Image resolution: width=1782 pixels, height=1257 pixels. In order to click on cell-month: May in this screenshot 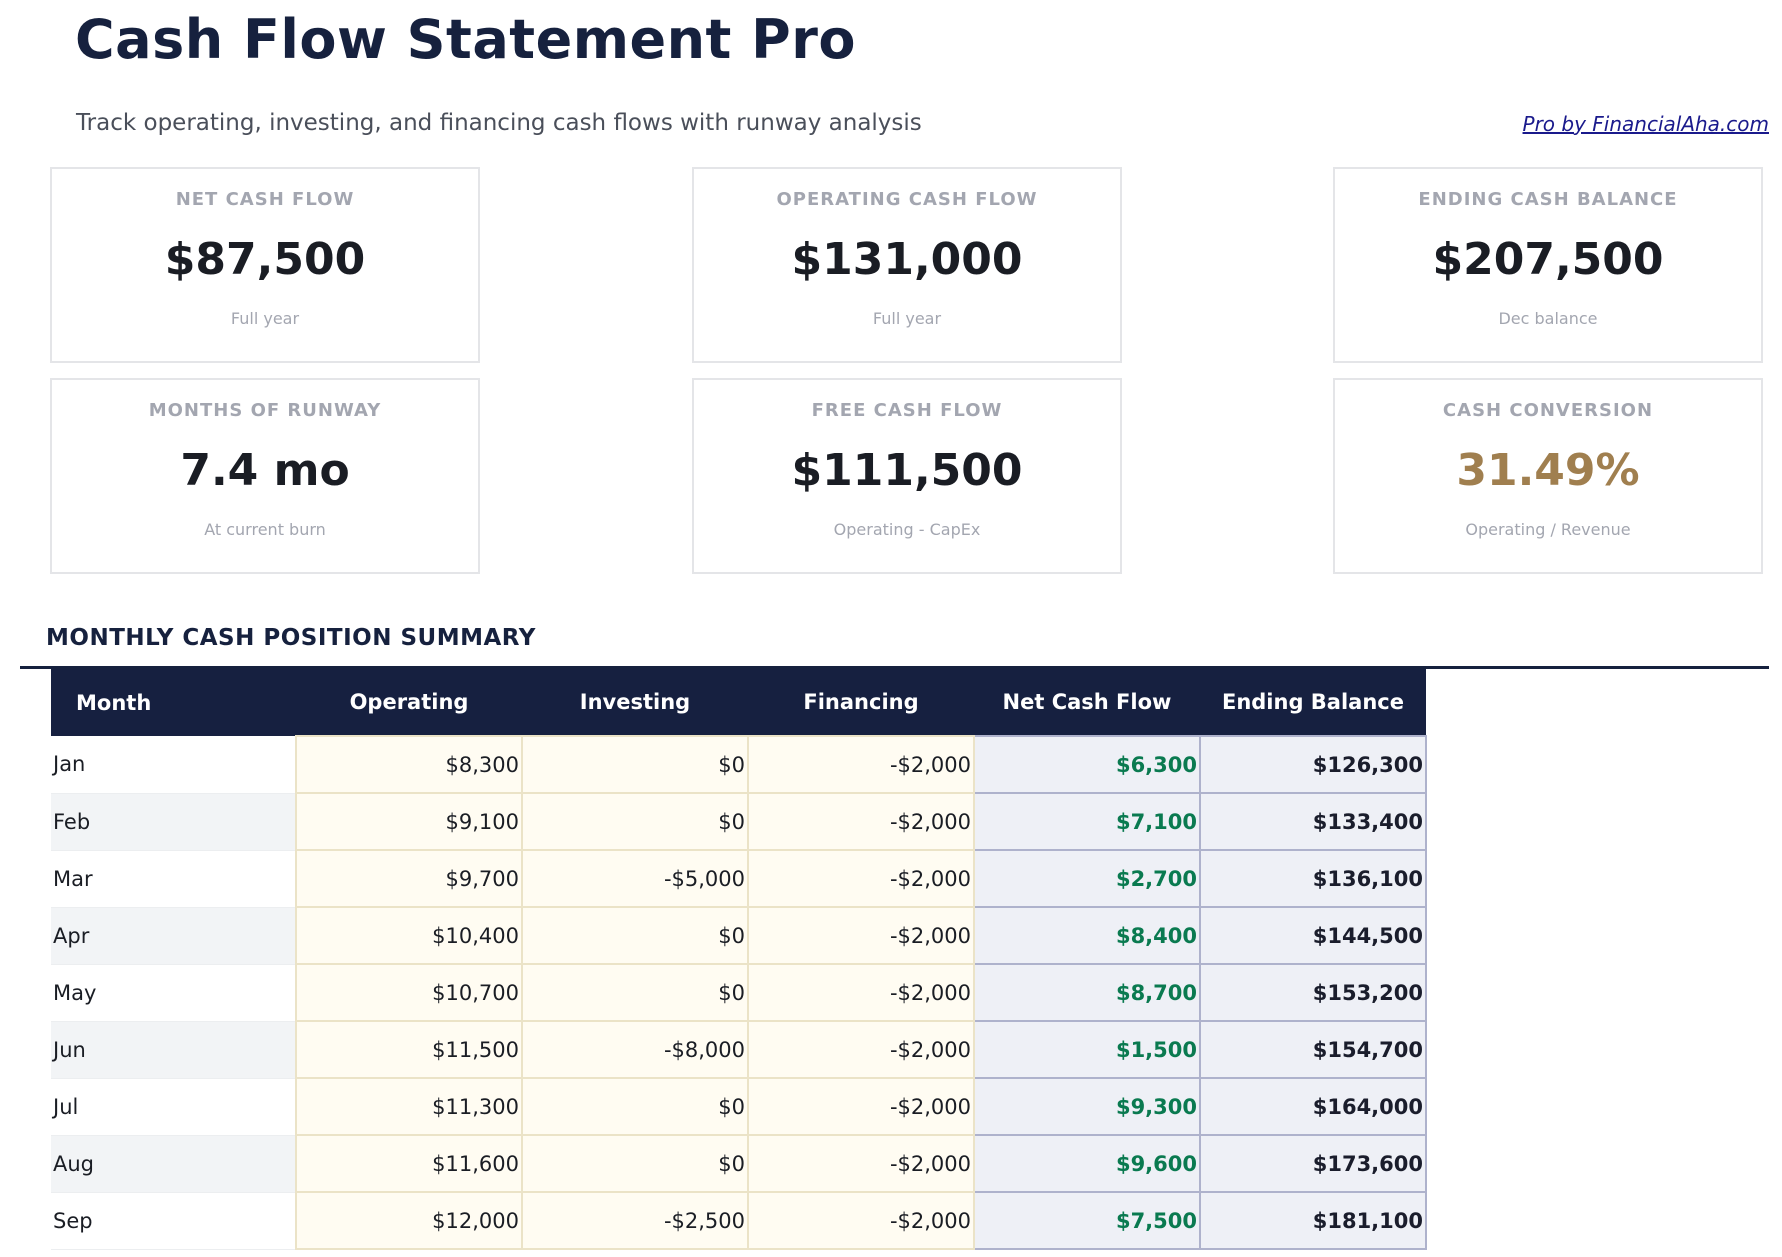, I will do `click(173, 993)`.